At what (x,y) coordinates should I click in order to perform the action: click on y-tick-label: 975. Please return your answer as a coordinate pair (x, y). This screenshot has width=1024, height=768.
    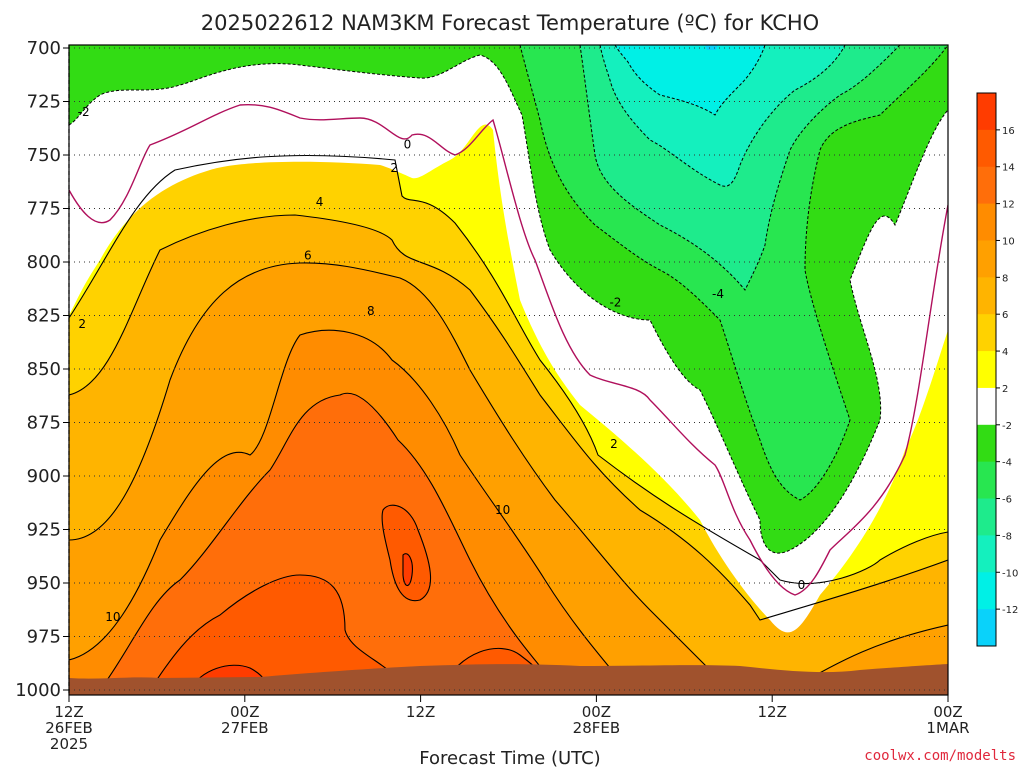
    Looking at the image, I should click on (44, 637).